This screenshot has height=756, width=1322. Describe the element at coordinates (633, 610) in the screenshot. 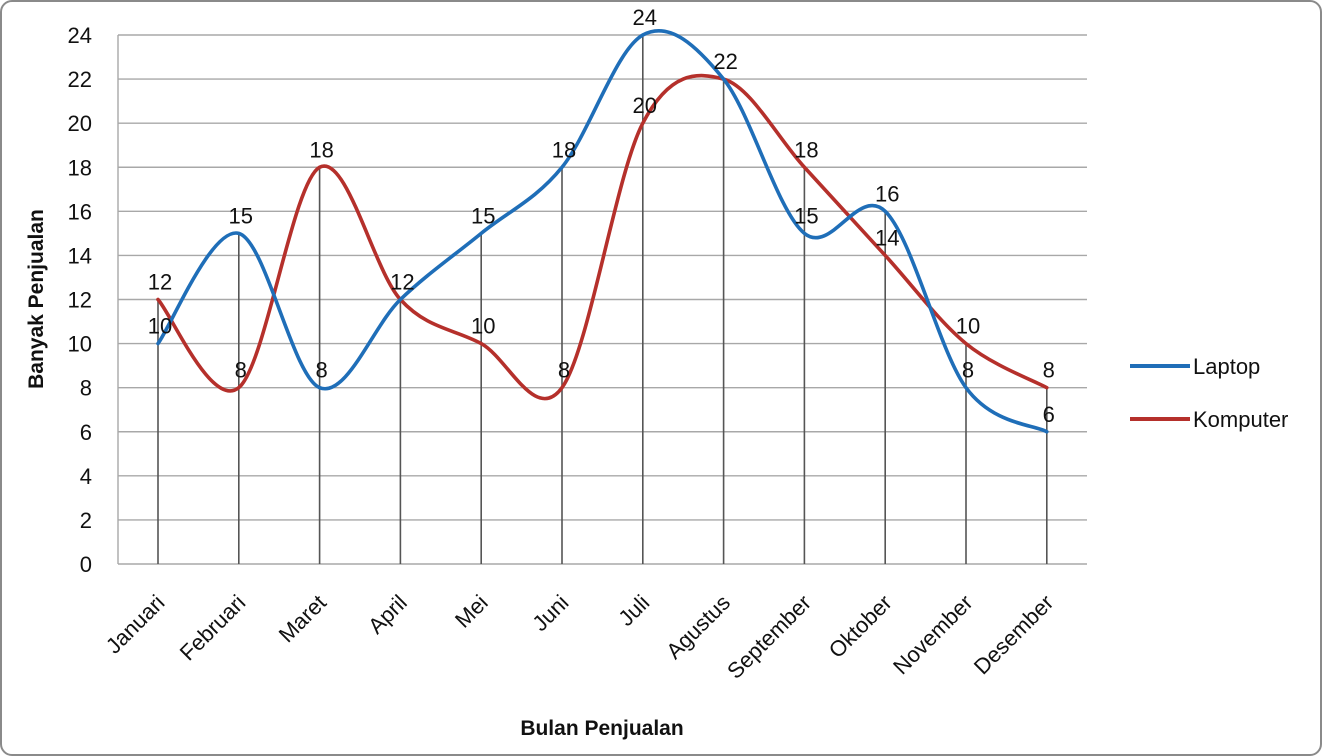

I see `x-tick-label: Juli` at that location.